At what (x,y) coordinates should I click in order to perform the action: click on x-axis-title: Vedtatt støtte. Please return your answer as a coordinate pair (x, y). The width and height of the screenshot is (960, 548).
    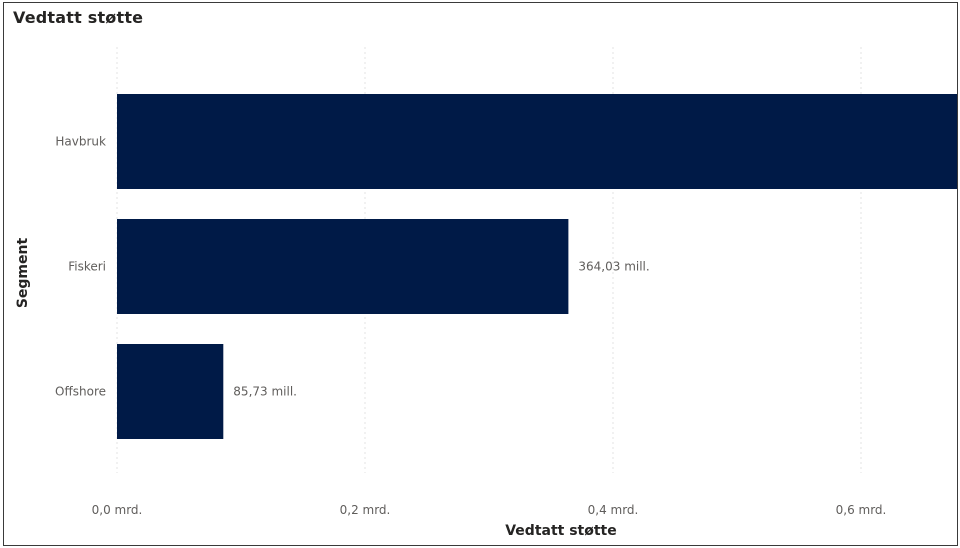
    Looking at the image, I should click on (561, 531).